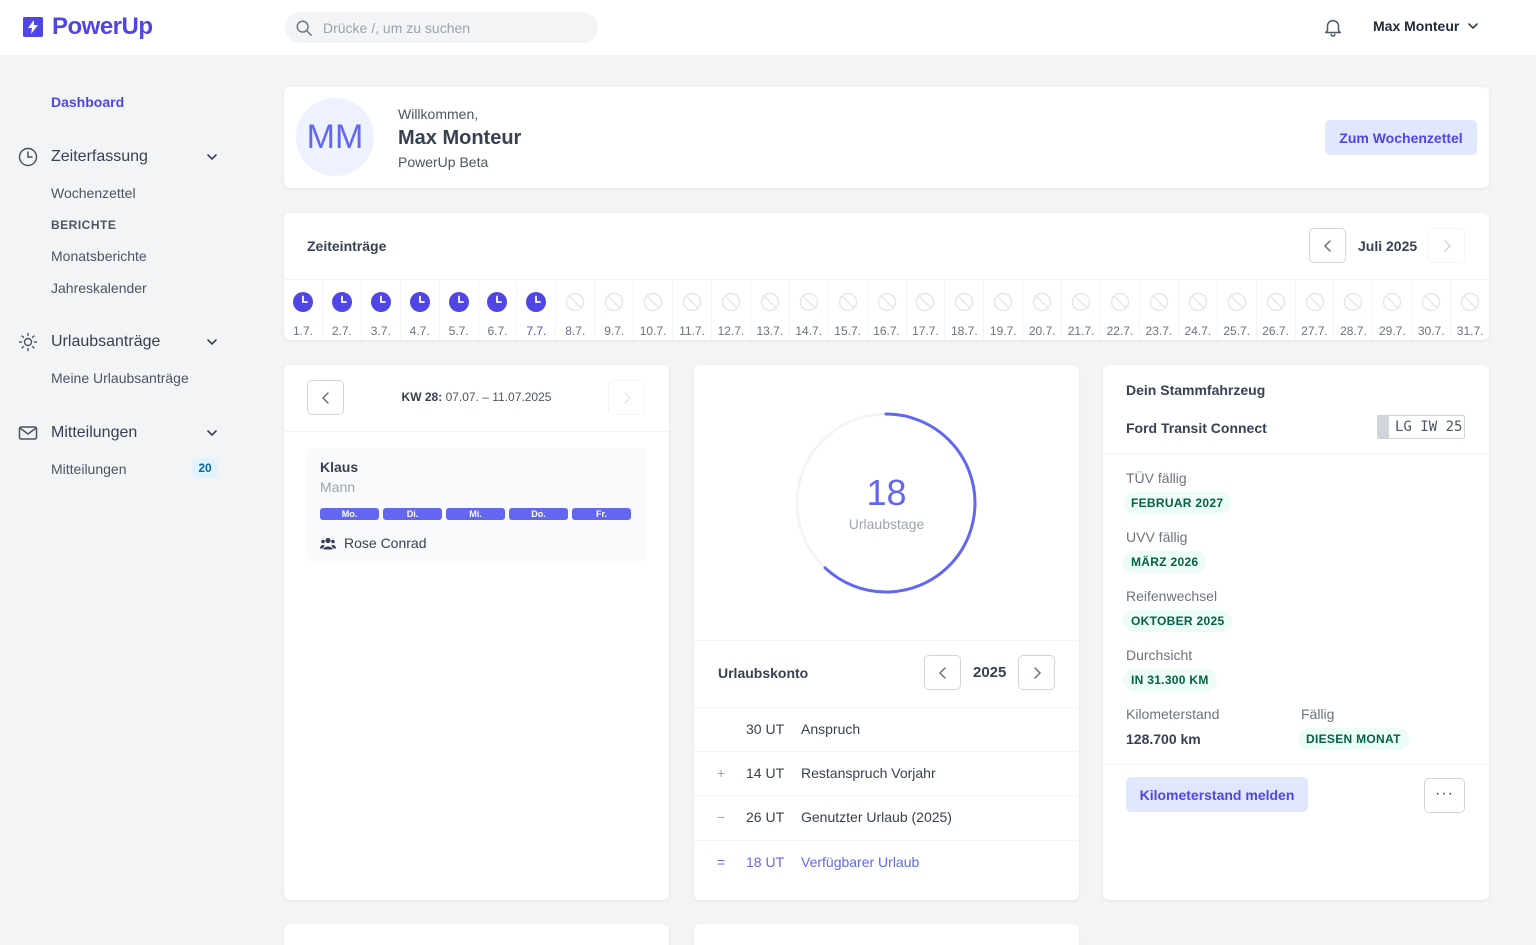 The width and height of the screenshot is (1536, 945). What do you see at coordinates (876, 817) in the screenshot?
I see `row-label: Genutzter Urlaub (2025)` at bounding box center [876, 817].